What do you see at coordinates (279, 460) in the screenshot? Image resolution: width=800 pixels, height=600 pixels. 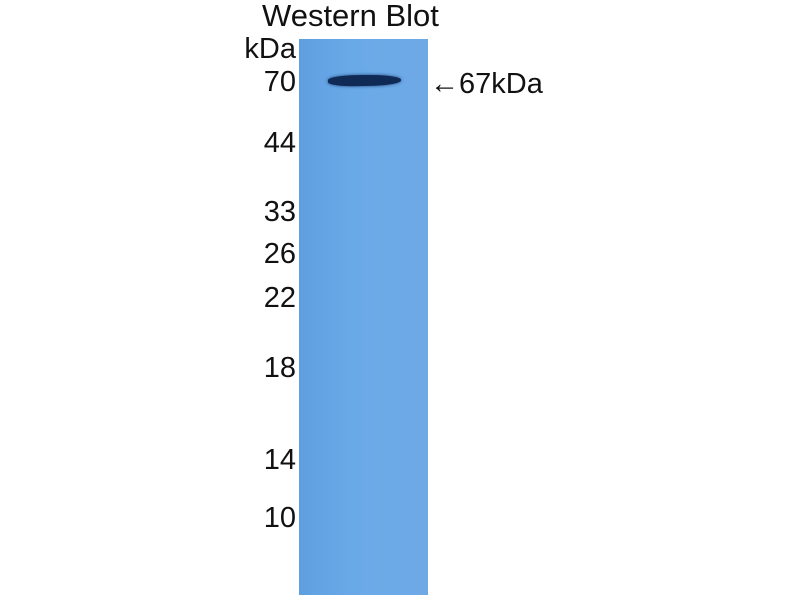 I see `marker-label: 14` at bounding box center [279, 460].